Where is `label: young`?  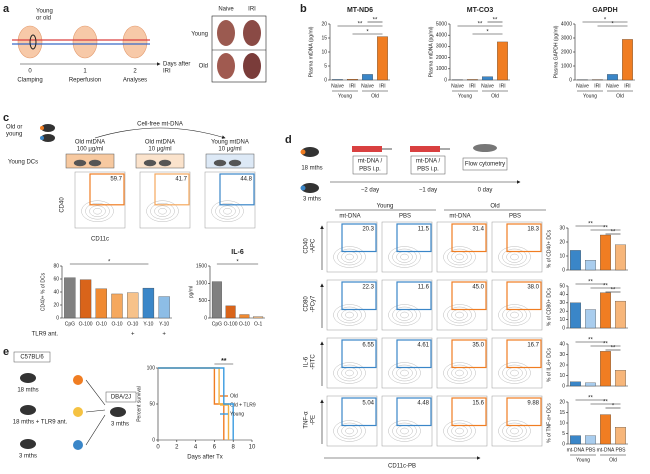
label: young is located at coordinates (14, 135).